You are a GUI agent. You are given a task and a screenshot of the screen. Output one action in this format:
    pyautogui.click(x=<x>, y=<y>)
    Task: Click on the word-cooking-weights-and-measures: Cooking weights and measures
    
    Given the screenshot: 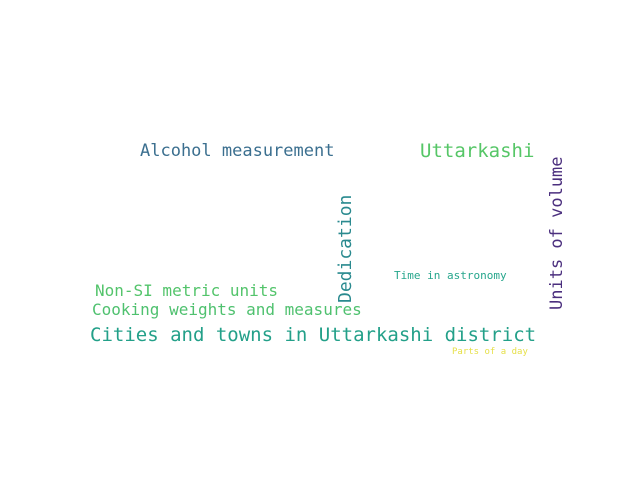 What is the action you would take?
    pyautogui.click(x=227, y=309)
    